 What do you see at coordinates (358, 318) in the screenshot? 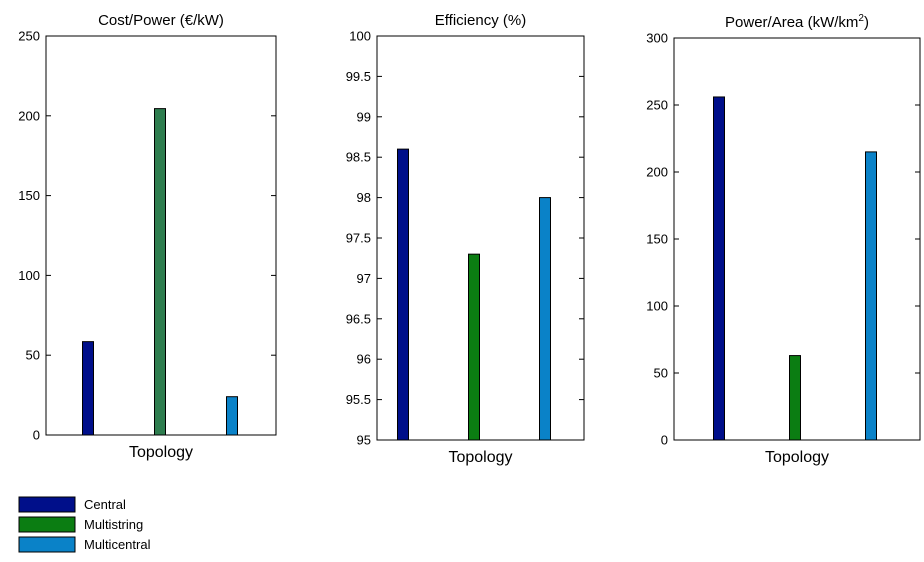
I see `y-tick-label: 96.5` at bounding box center [358, 318].